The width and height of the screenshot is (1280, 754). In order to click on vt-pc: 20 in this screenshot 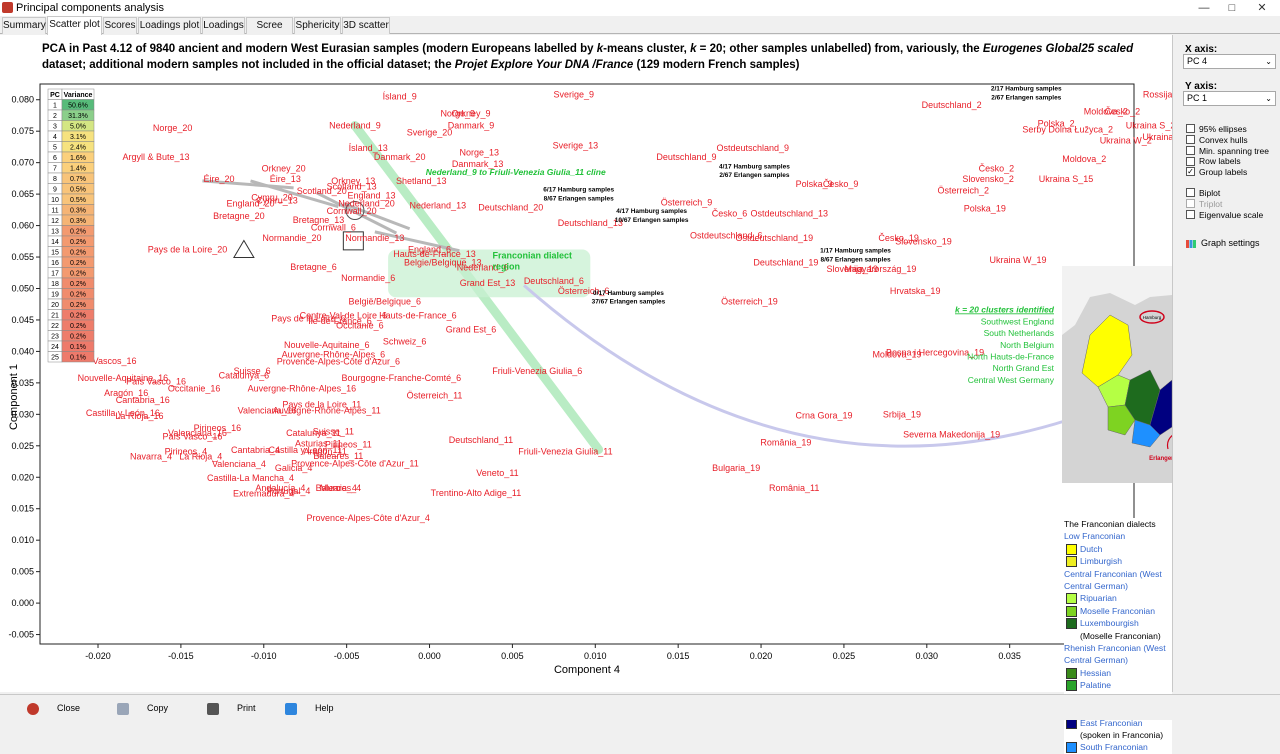, I will do `click(55, 305)`.